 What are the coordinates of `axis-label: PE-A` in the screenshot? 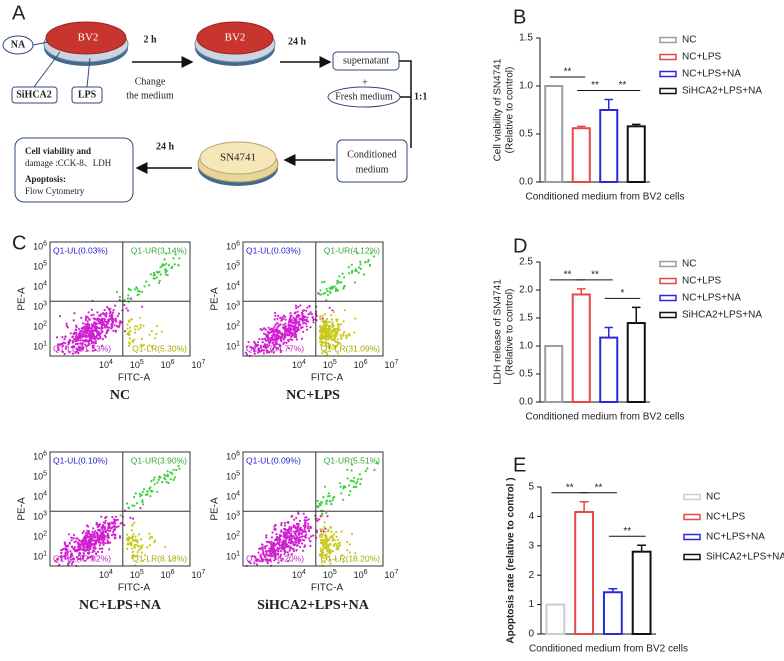 It's located at (215, 299).